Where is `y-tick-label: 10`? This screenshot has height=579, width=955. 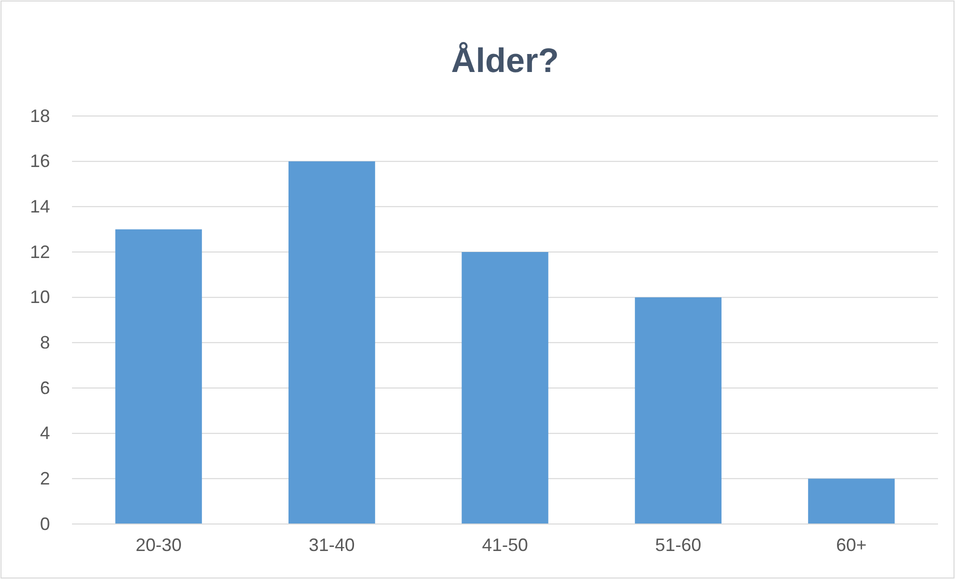
y-tick-label: 10 is located at coordinates (40, 297).